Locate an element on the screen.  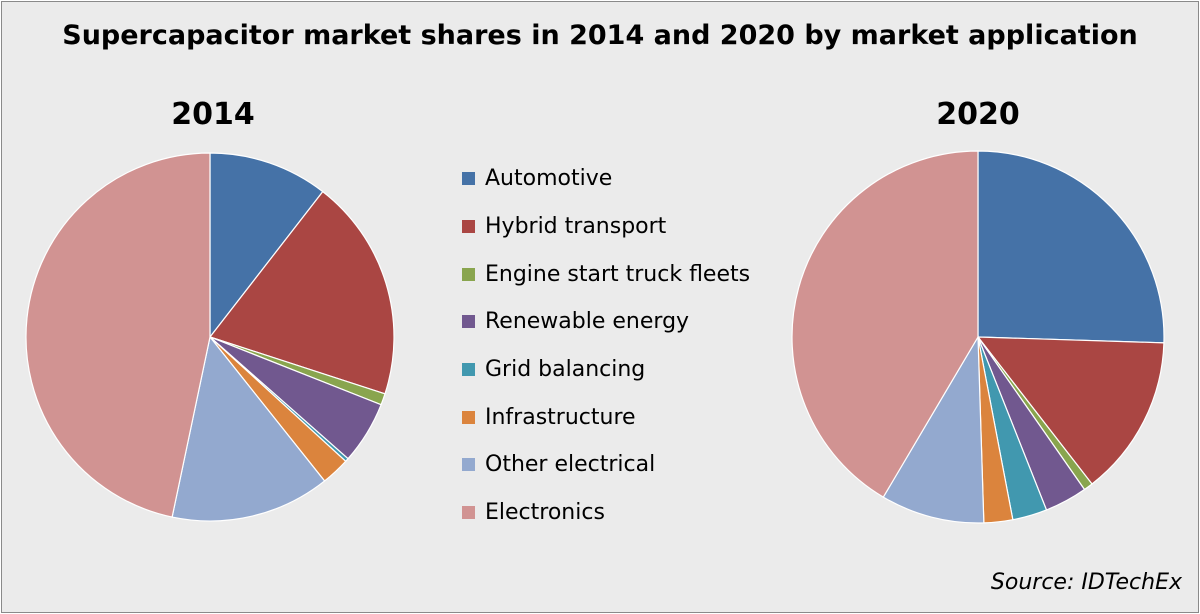
pie-slice-2020-other-electrical is located at coordinates (933, 429).